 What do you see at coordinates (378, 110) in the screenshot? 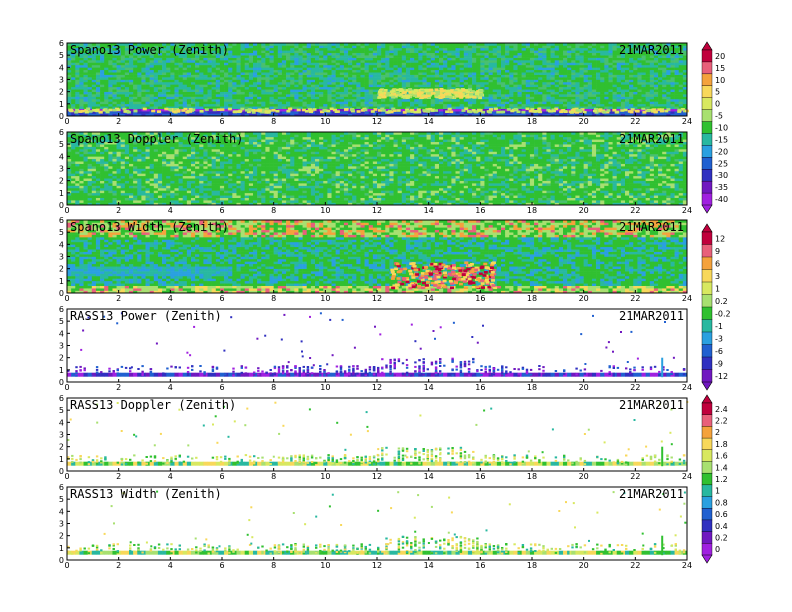
I see `feature-patch` at bounding box center [378, 110].